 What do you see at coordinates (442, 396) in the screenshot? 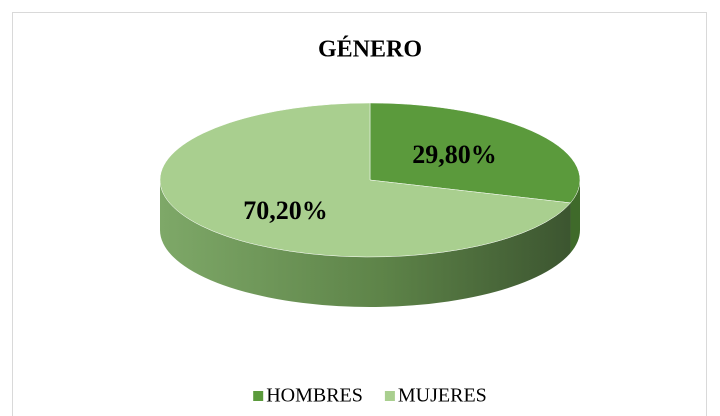
I see `legend-label: MUJERES` at bounding box center [442, 396].